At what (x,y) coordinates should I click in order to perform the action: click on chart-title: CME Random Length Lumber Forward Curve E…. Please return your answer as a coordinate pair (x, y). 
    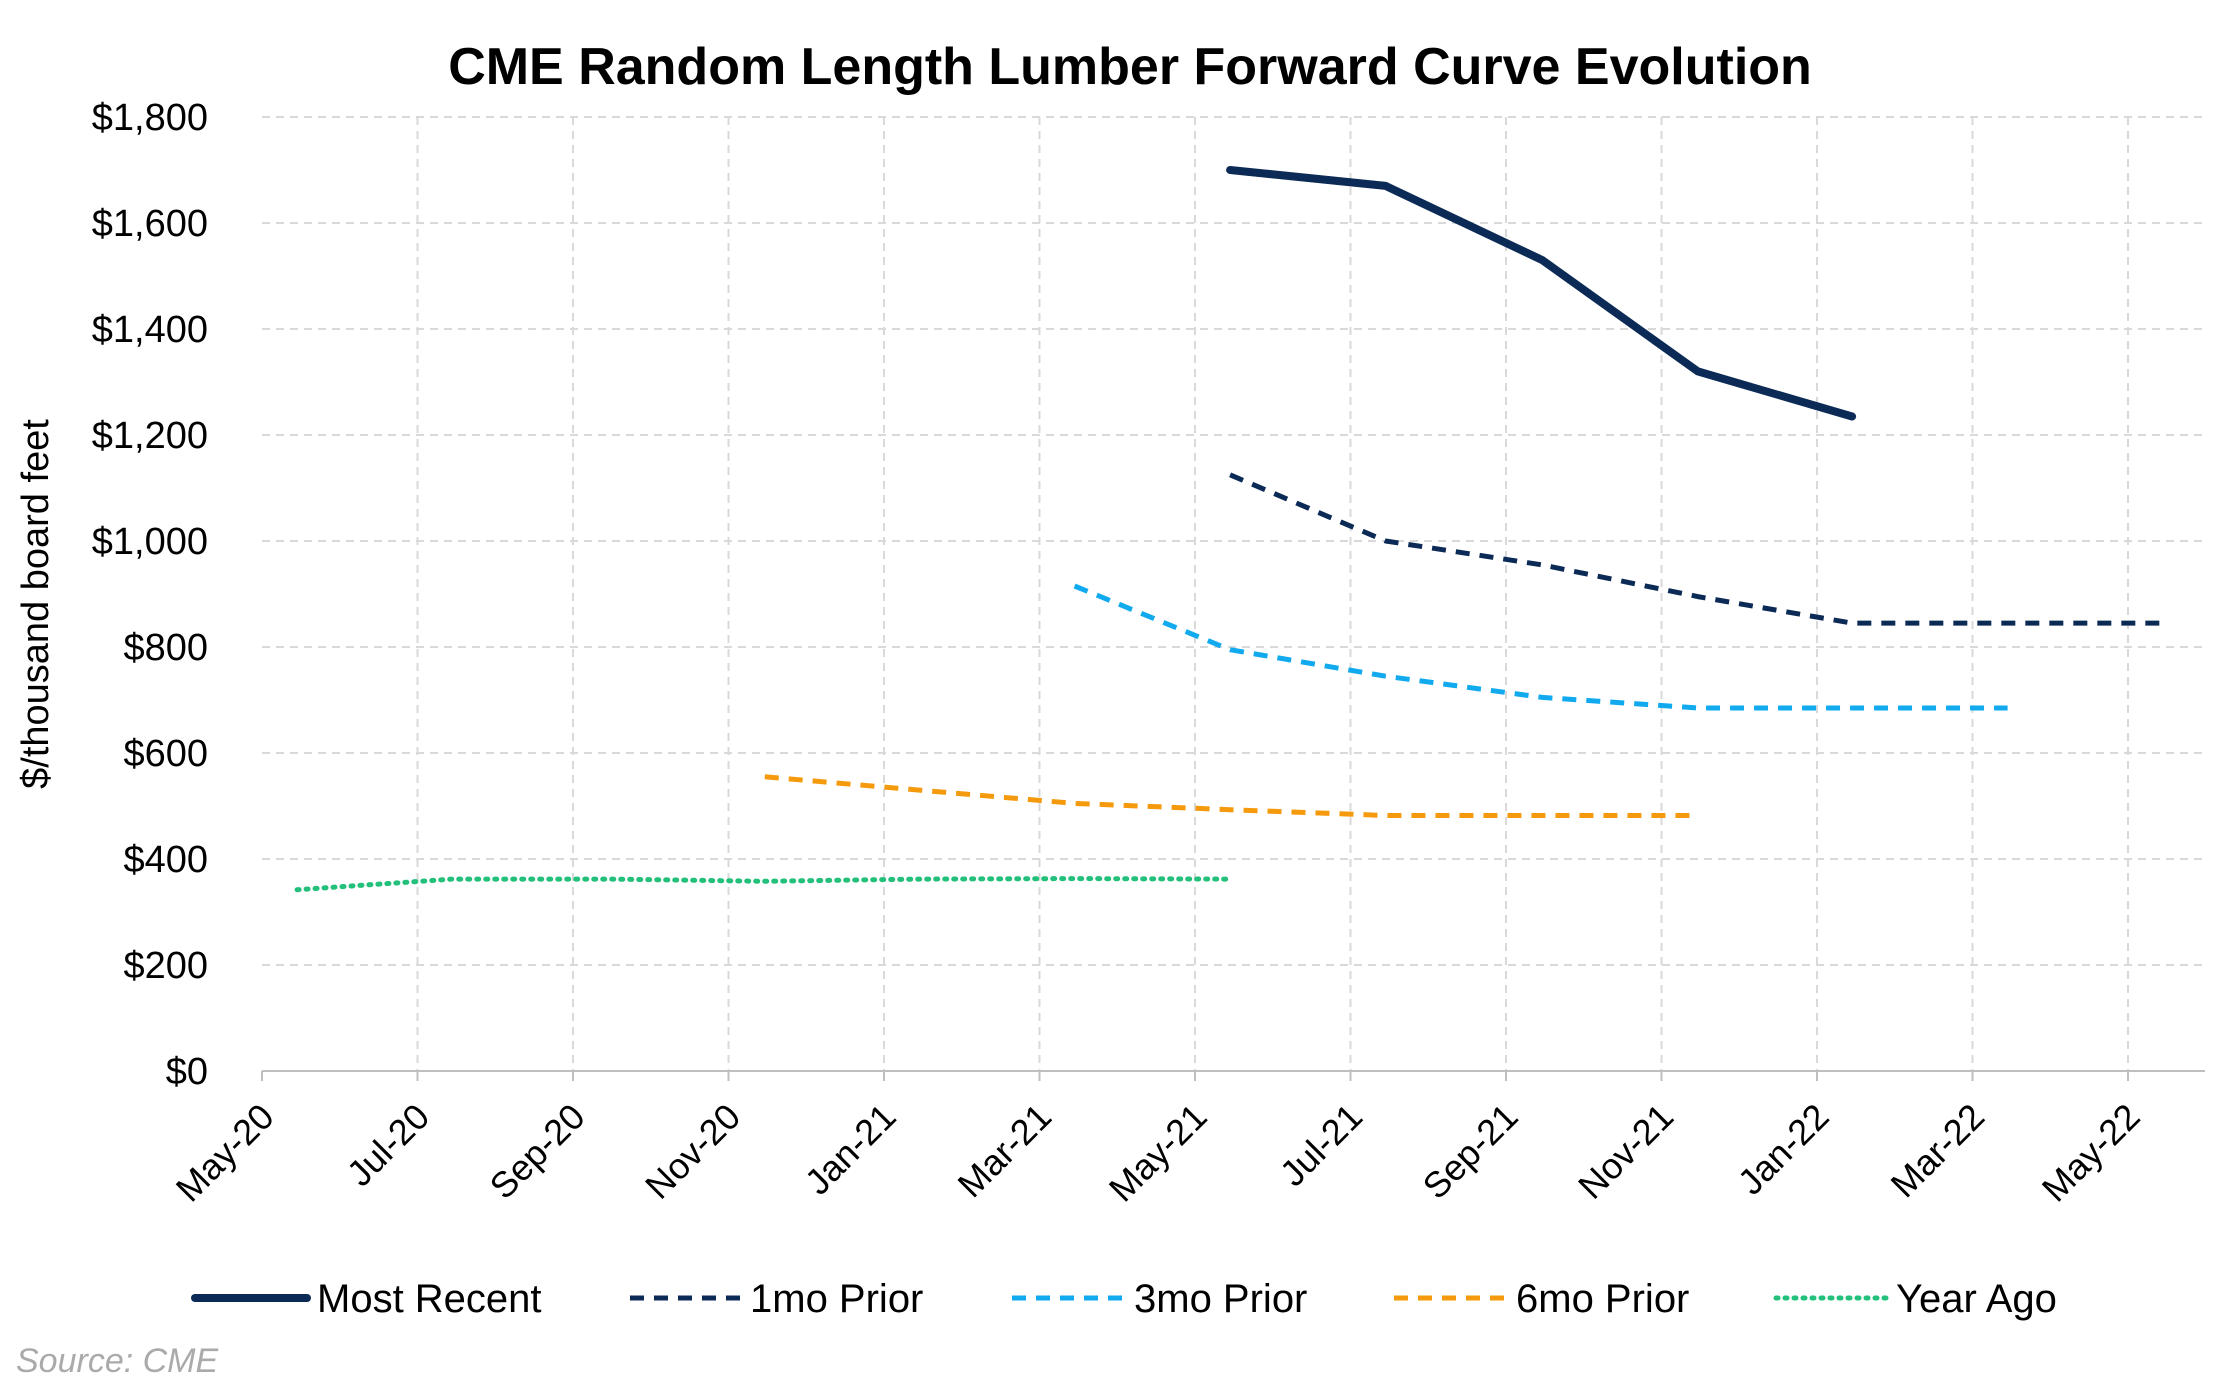
    Looking at the image, I should click on (1130, 67).